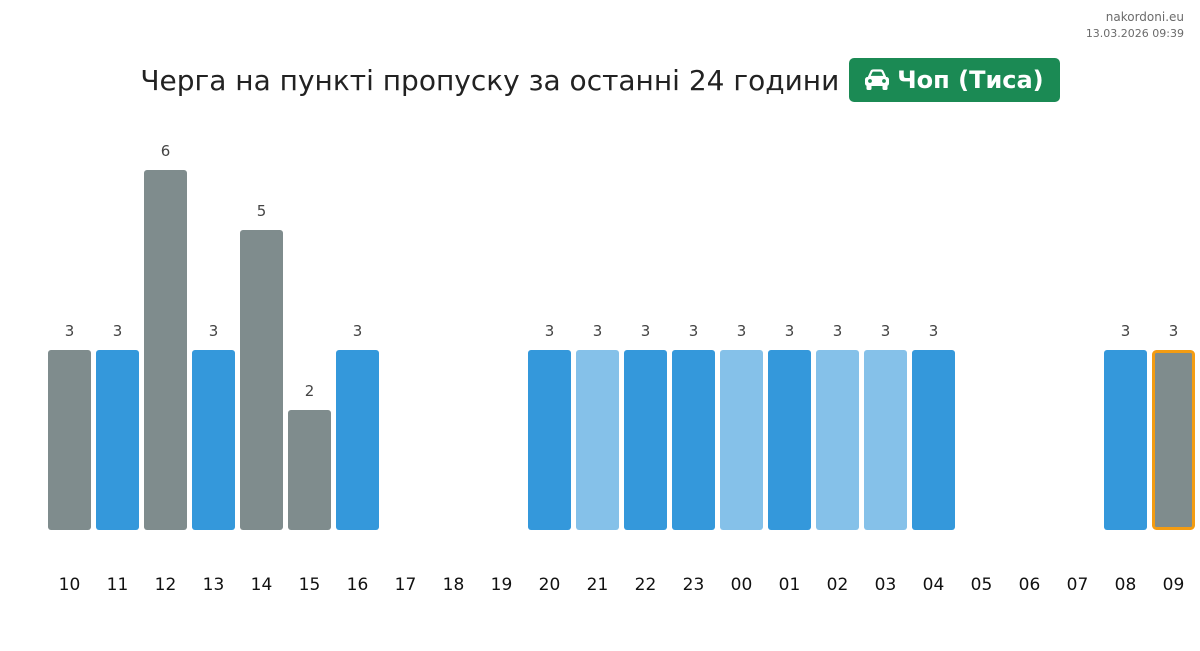  What do you see at coordinates (1126, 585) in the screenshot?
I see `x-tick-08: 08` at bounding box center [1126, 585].